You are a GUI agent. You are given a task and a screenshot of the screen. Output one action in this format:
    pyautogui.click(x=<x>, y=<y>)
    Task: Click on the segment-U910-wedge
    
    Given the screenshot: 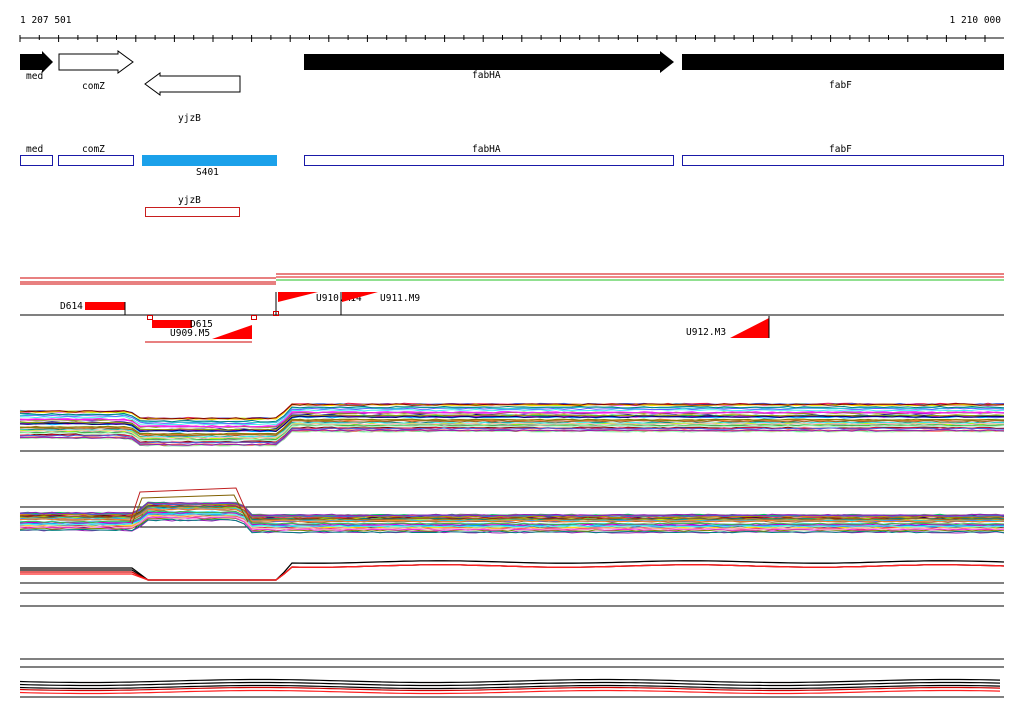 What is the action you would take?
    pyautogui.click(x=298, y=297)
    